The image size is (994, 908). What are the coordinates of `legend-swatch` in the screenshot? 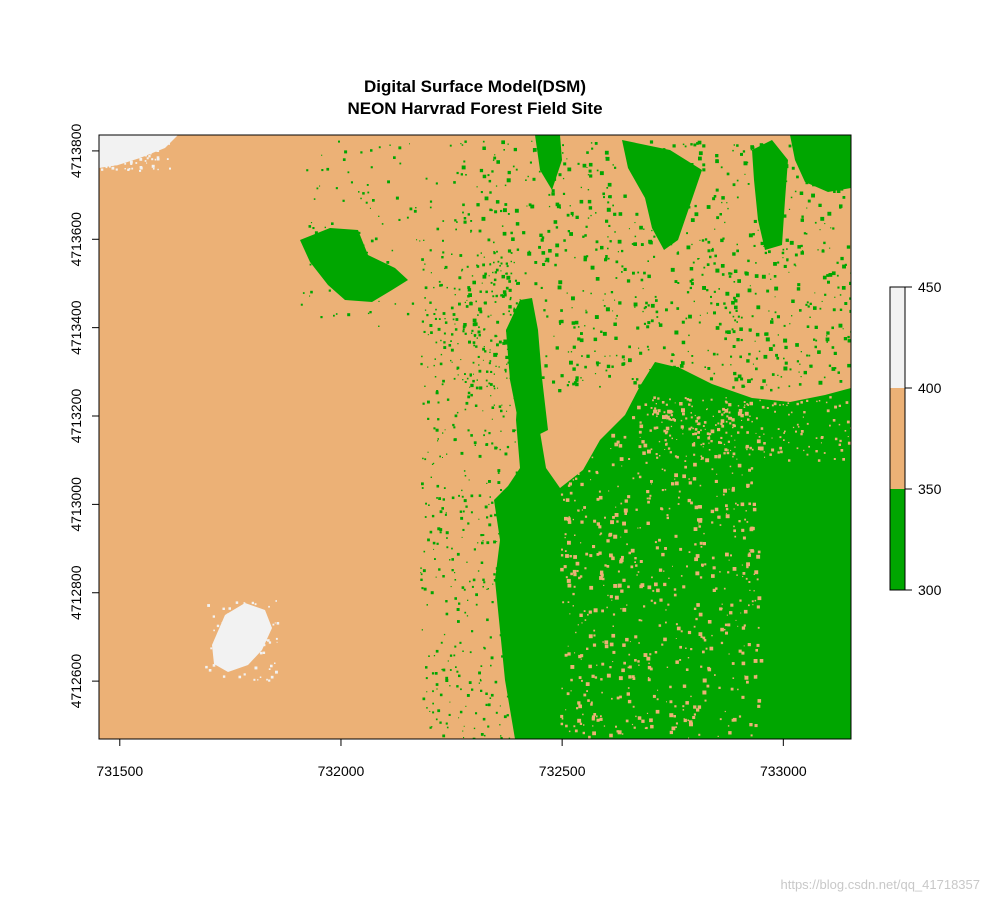 It's located at (897, 539).